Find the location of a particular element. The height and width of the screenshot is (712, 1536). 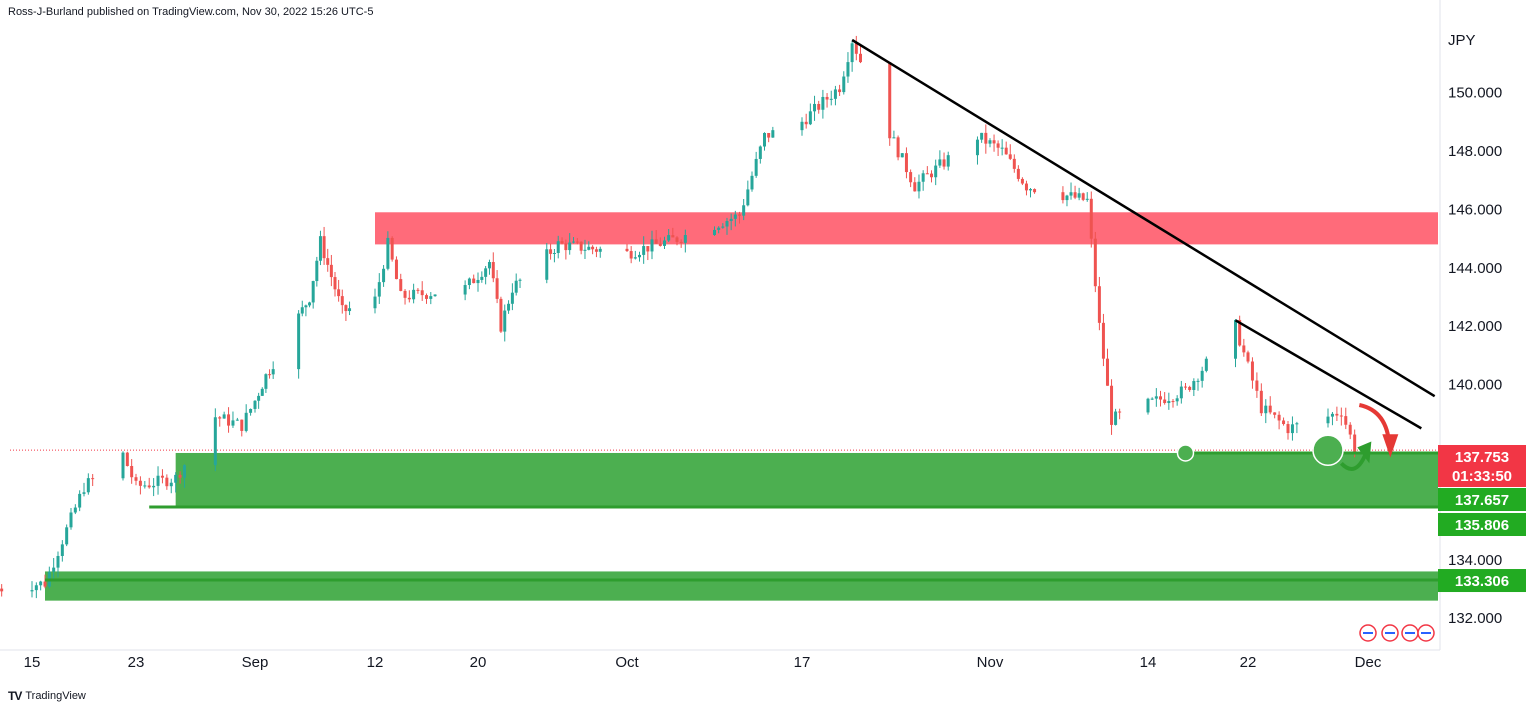

y-tick-label: 146.000 is located at coordinates (1475, 209).